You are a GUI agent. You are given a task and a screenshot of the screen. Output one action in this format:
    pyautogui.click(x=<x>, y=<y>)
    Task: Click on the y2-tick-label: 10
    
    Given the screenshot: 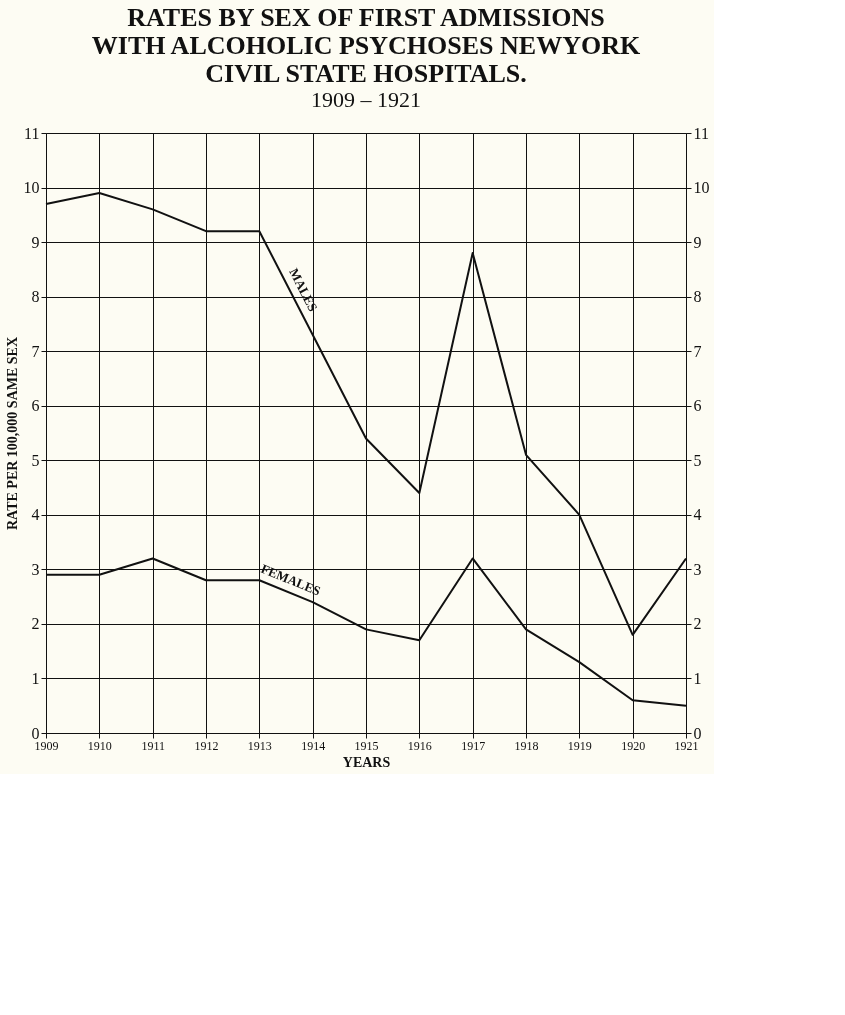 What is the action you would take?
    pyautogui.click(x=701, y=188)
    